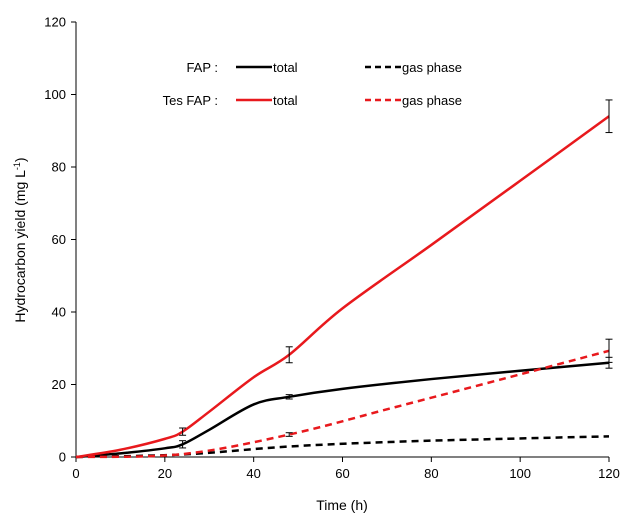  What do you see at coordinates (432, 67) in the screenshot?
I see `legend-label-fap-gas: gas phase` at bounding box center [432, 67].